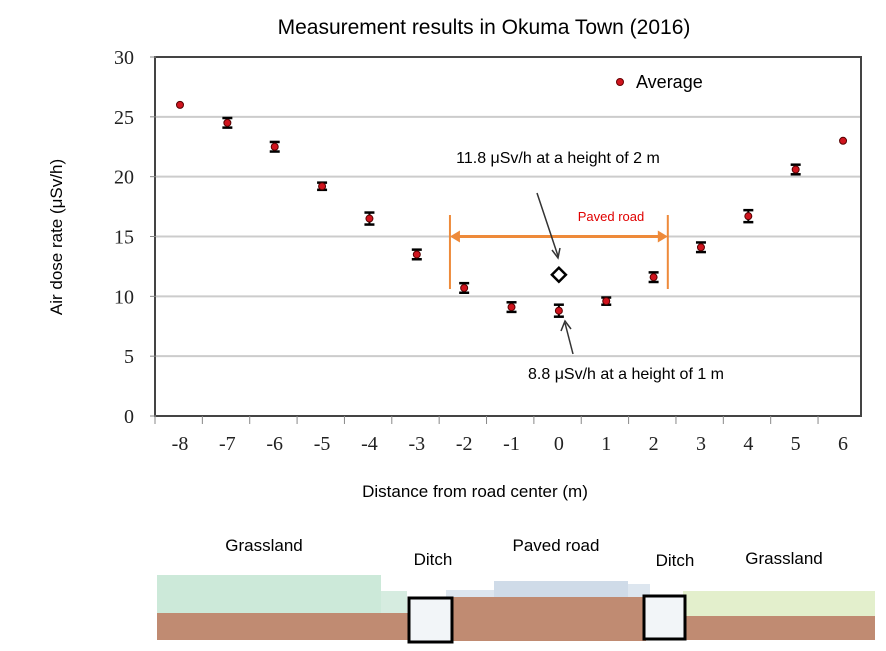  Describe the element at coordinates (559, 275) in the screenshot. I see `diamond-point` at that location.